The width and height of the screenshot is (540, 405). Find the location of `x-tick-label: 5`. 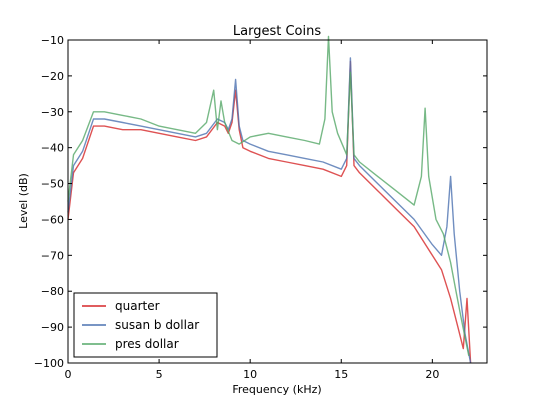

x-tick-label: 5 is located at coordinates (159, 374).